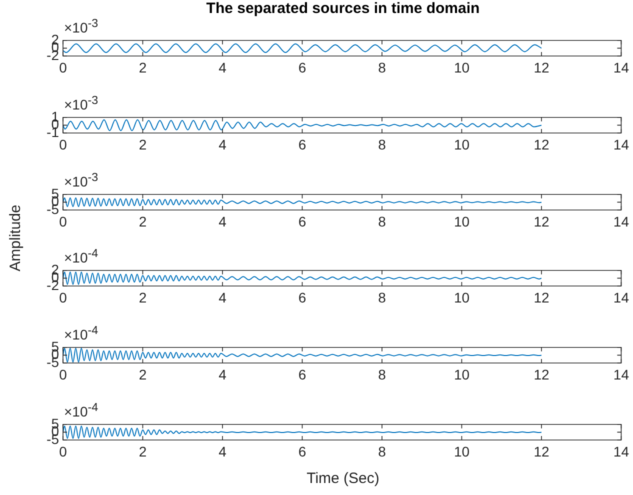 This screenshot has width=633, height=495. What do you see at coordinates (16, 237) in the screenshot?
I see `y-axis-title: Amplitude` at bounding box center [16, 237].